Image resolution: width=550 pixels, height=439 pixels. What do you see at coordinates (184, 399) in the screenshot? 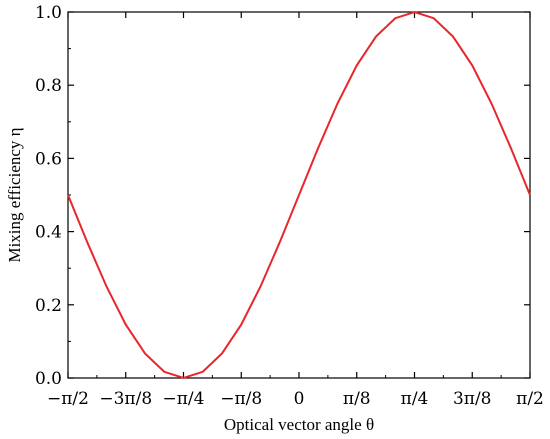
I see `x-tick-label: −π/4` at bounding box center [184, 399].